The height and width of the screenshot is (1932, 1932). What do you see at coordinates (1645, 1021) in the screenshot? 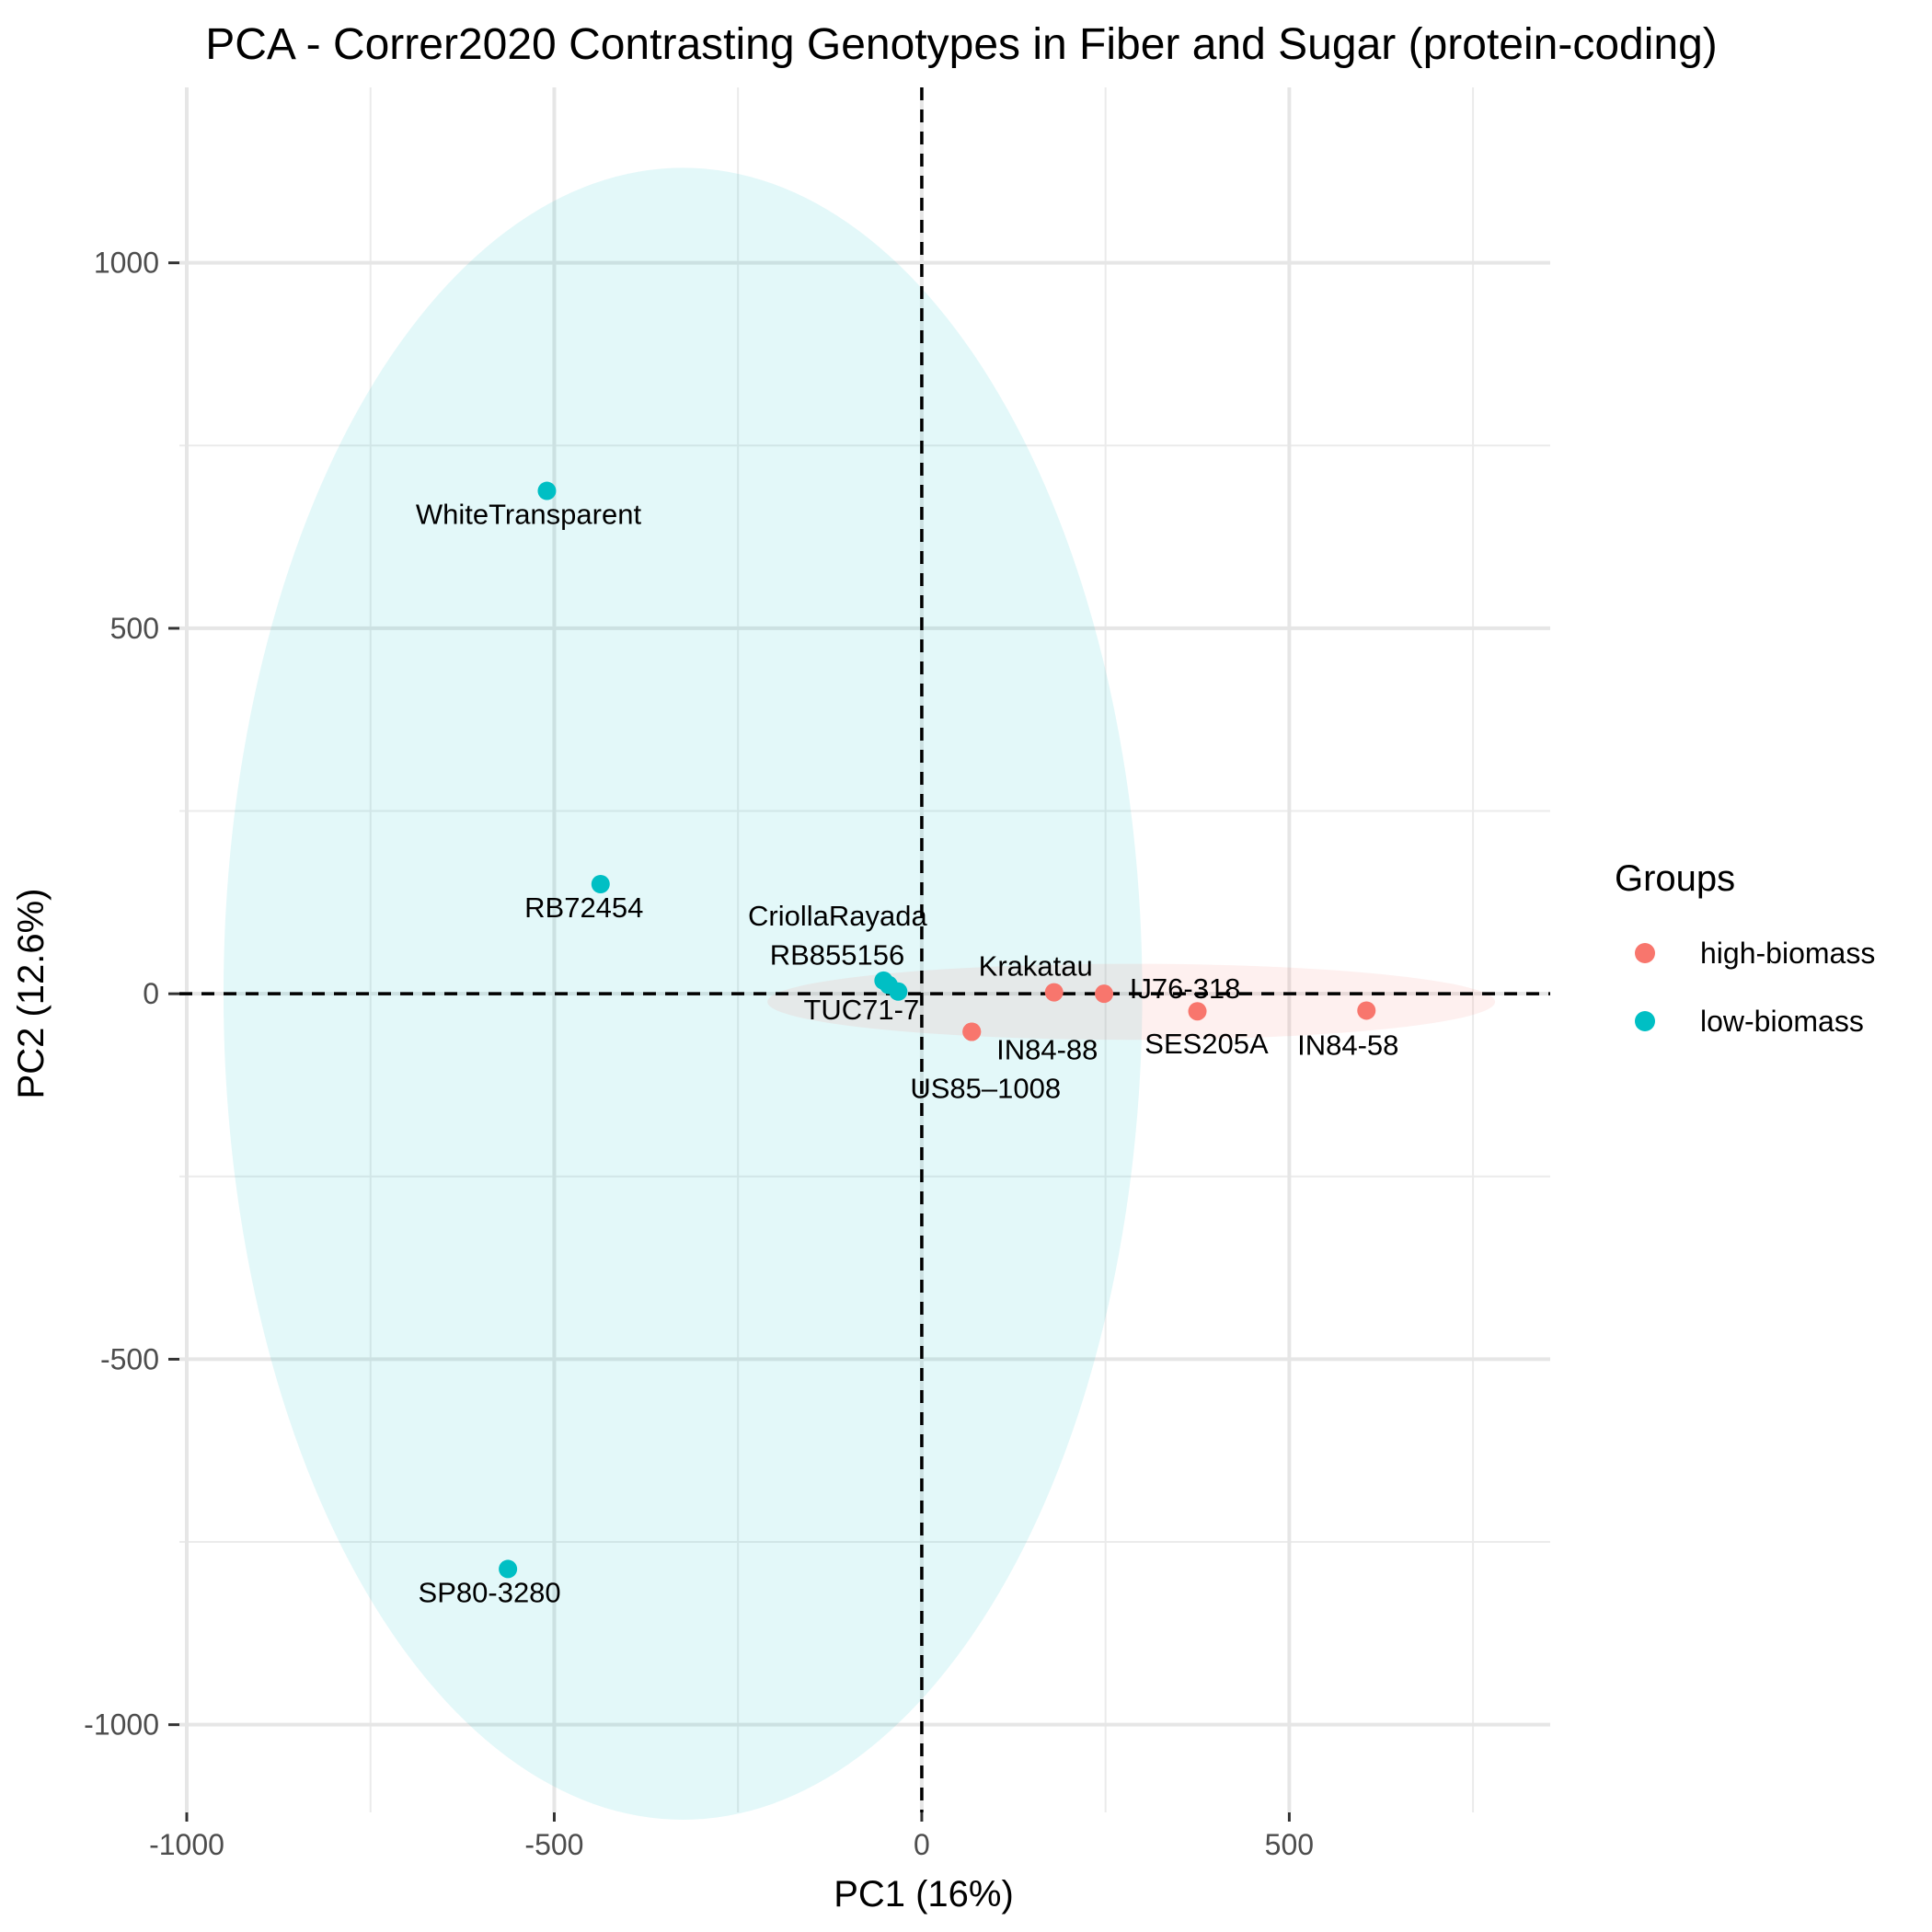
I see `legend-key-low-biomass` at bounding box center [1645, 1021].